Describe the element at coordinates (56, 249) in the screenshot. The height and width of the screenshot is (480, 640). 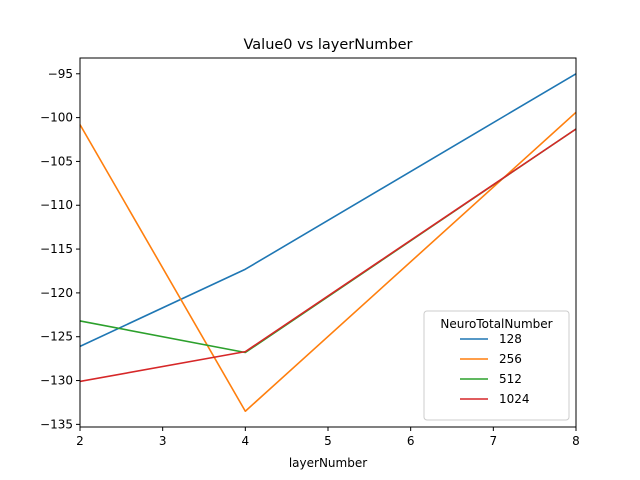
I see `y-tick-label: −115` at that location.